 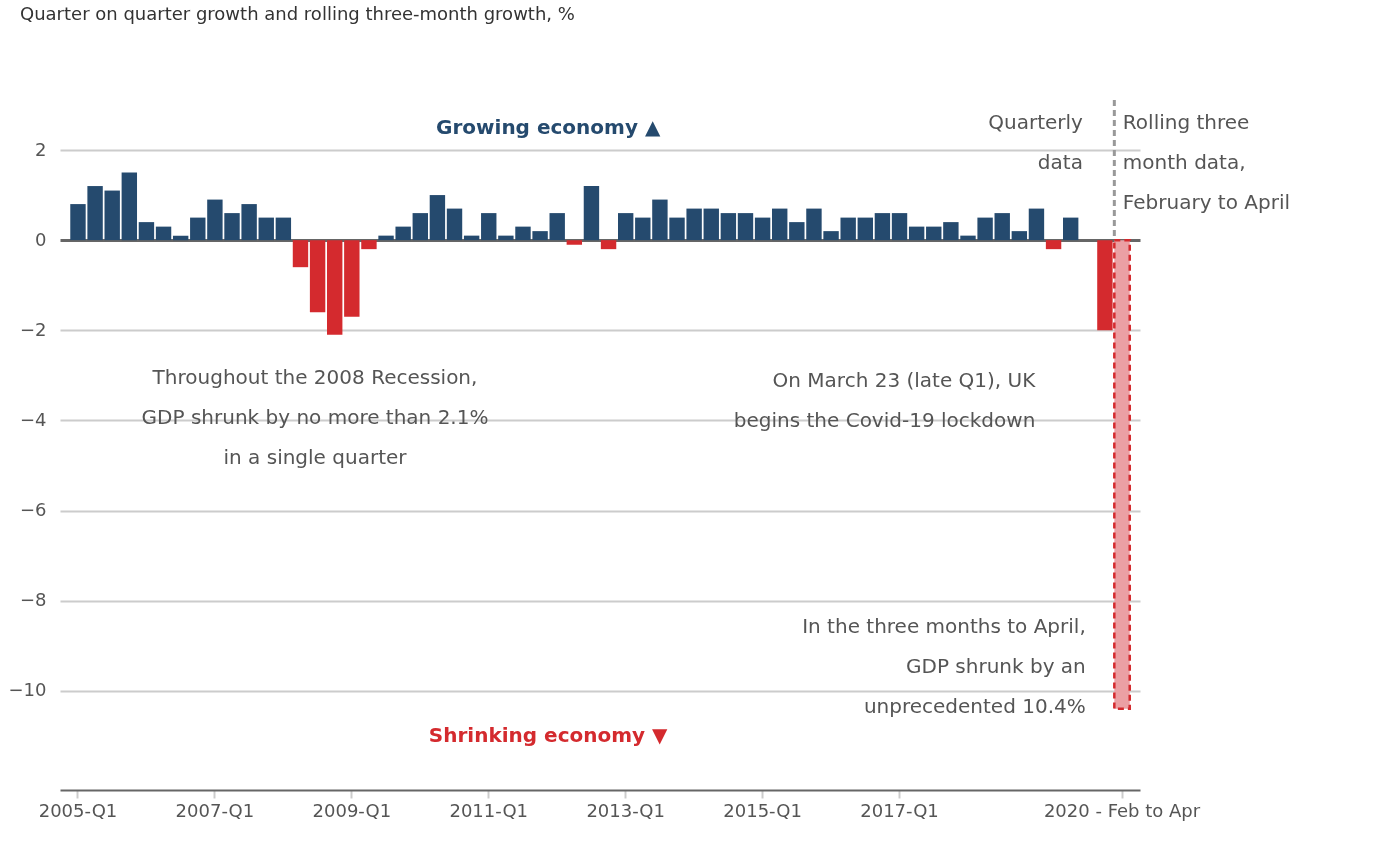 What do you see at coordinates (1122, 810) in the screenshot?
I see `x-tick-label: 2020 - Feb to Apr` at bounding box center [1122, 810].